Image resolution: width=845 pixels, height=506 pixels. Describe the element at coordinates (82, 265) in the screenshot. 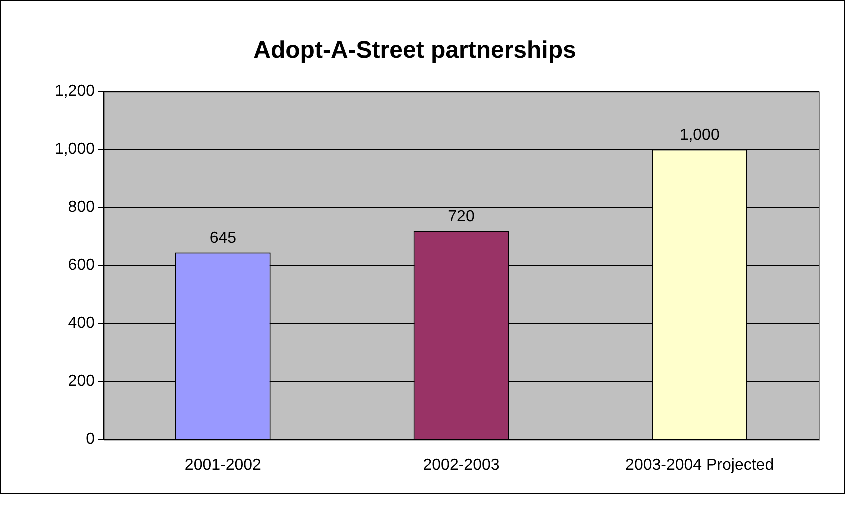

I see `y-tick-label: 600` at that location.